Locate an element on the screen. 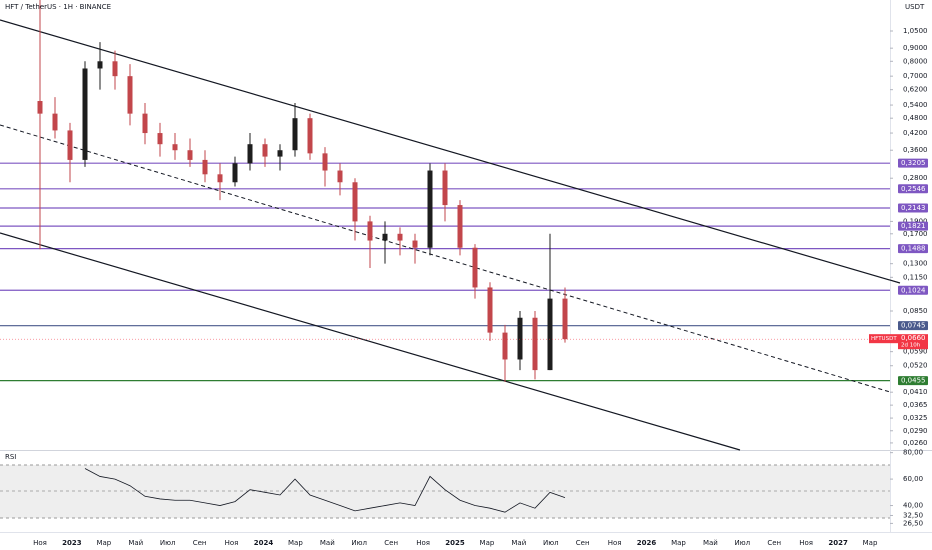 Image resolution: width=932 pixels, height=550 pixels. y-tick-label: 0,0590 is located at coordinates (915, 352).